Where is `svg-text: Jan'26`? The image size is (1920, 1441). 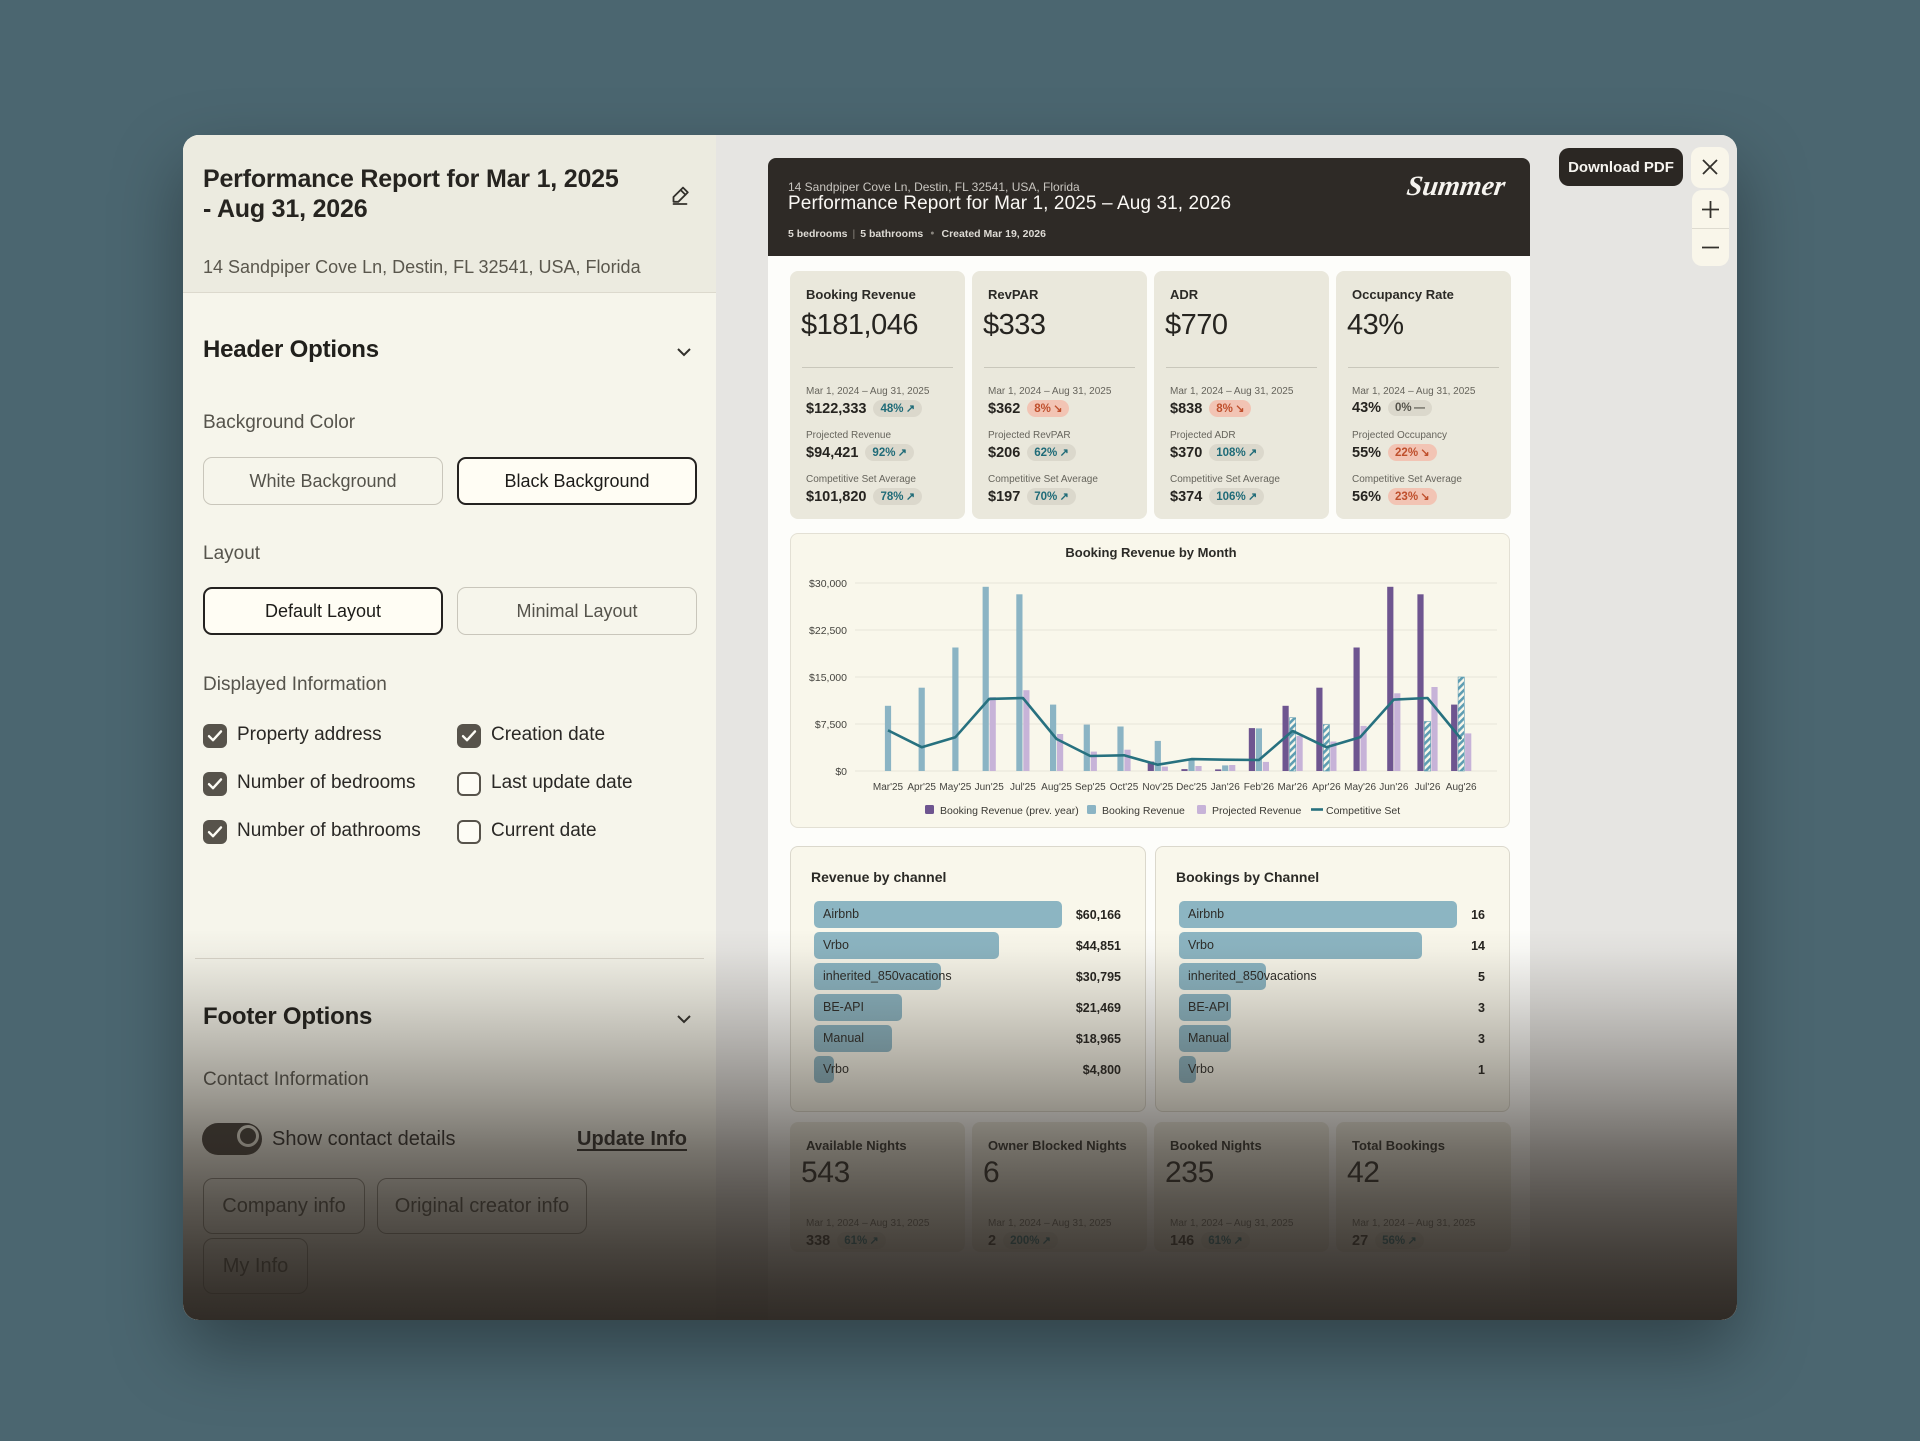 svg-text: Jan'26 is located at coordinates (1226, 787).